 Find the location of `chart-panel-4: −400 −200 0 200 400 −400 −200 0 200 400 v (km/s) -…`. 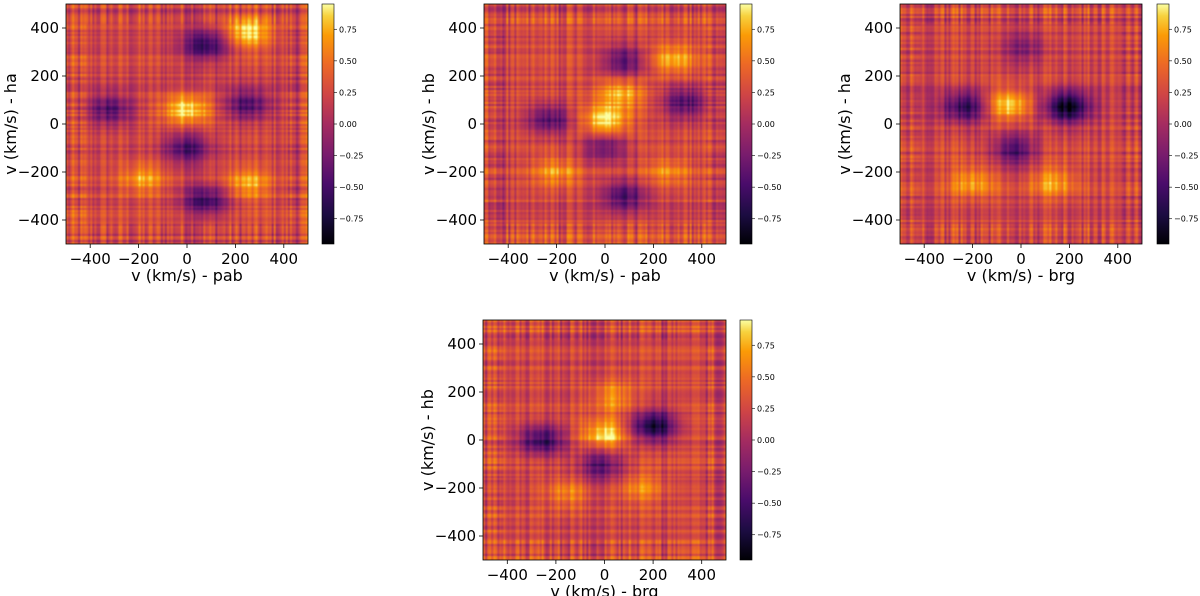

chart-panel-4: −400 −200 0 200 400 −400 −200 0 200 400 v (km/s) -… is located at coordinates (600, 457).